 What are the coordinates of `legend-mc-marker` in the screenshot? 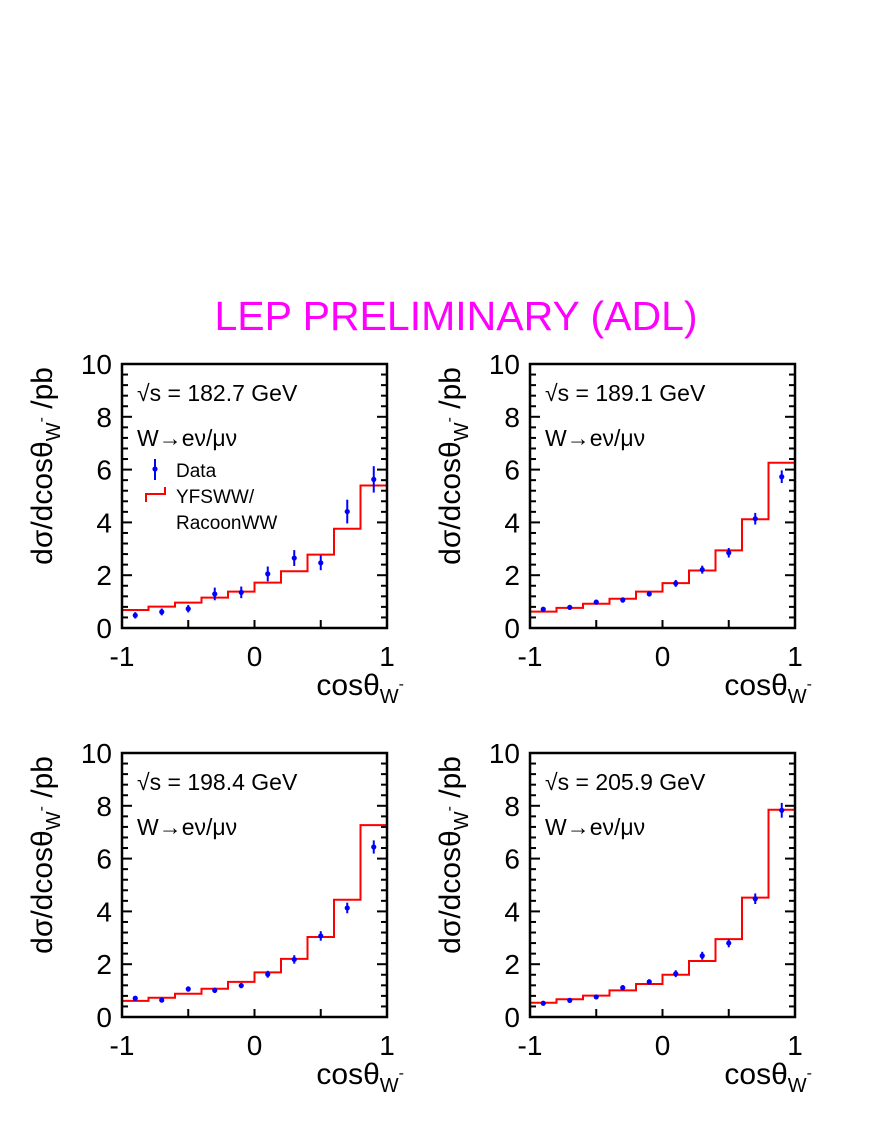 It's located at (155, 494).